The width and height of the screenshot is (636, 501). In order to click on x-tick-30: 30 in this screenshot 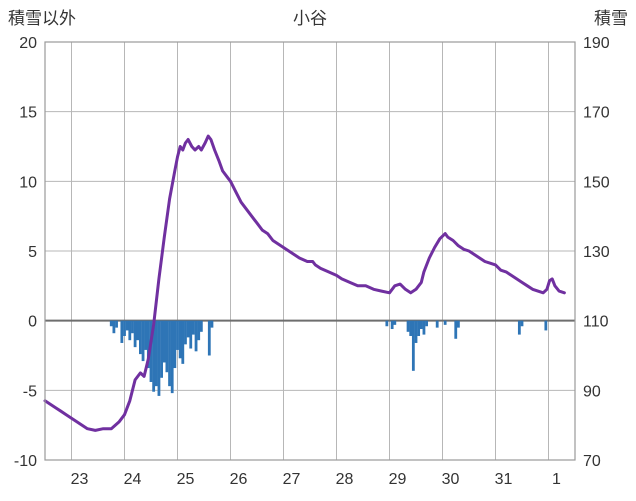, I will do `click(451, 479)`.